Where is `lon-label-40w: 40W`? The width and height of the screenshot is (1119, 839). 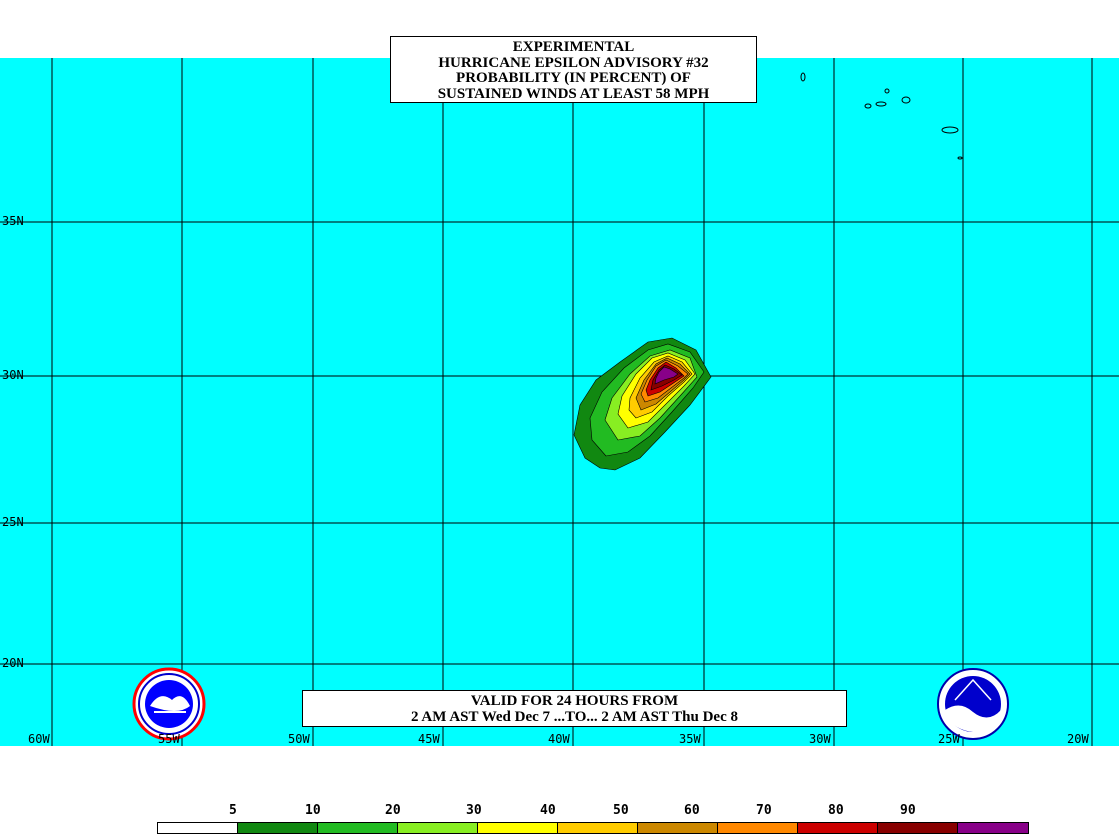 lon-label-40w: 40W is located at coordinates (559, 739).